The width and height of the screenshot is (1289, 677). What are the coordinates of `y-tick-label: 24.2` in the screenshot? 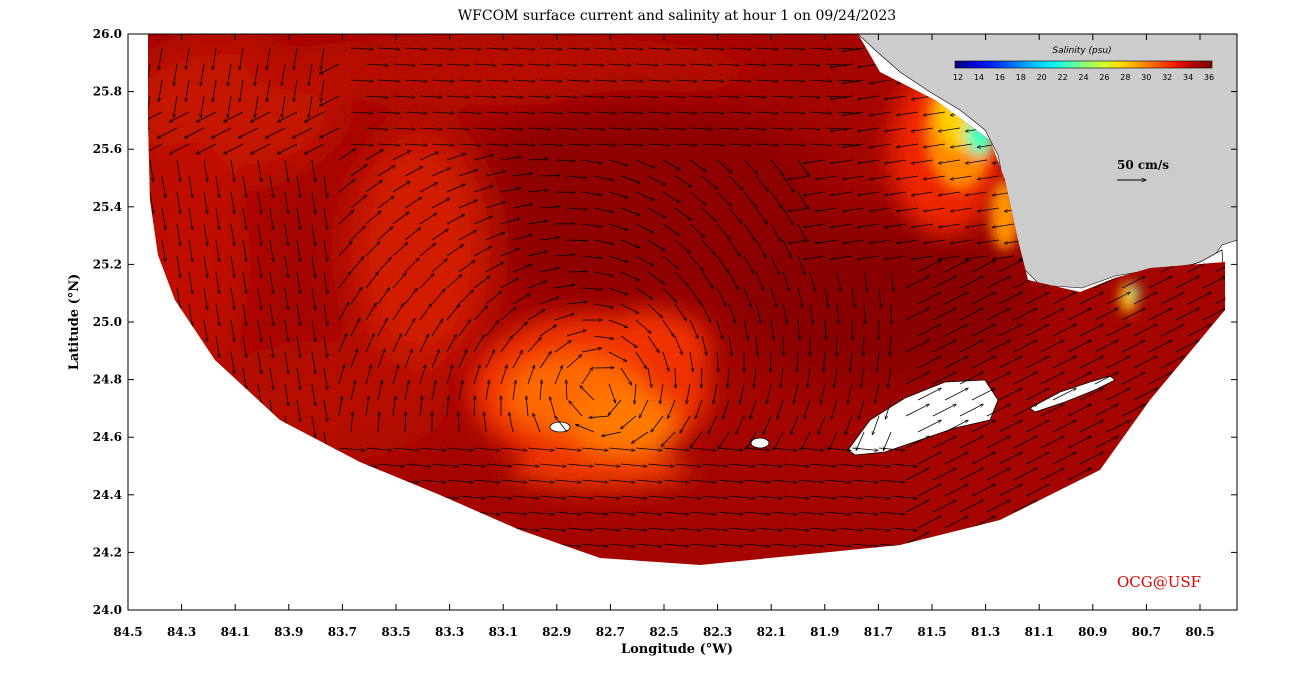 It's located at (107, 552).